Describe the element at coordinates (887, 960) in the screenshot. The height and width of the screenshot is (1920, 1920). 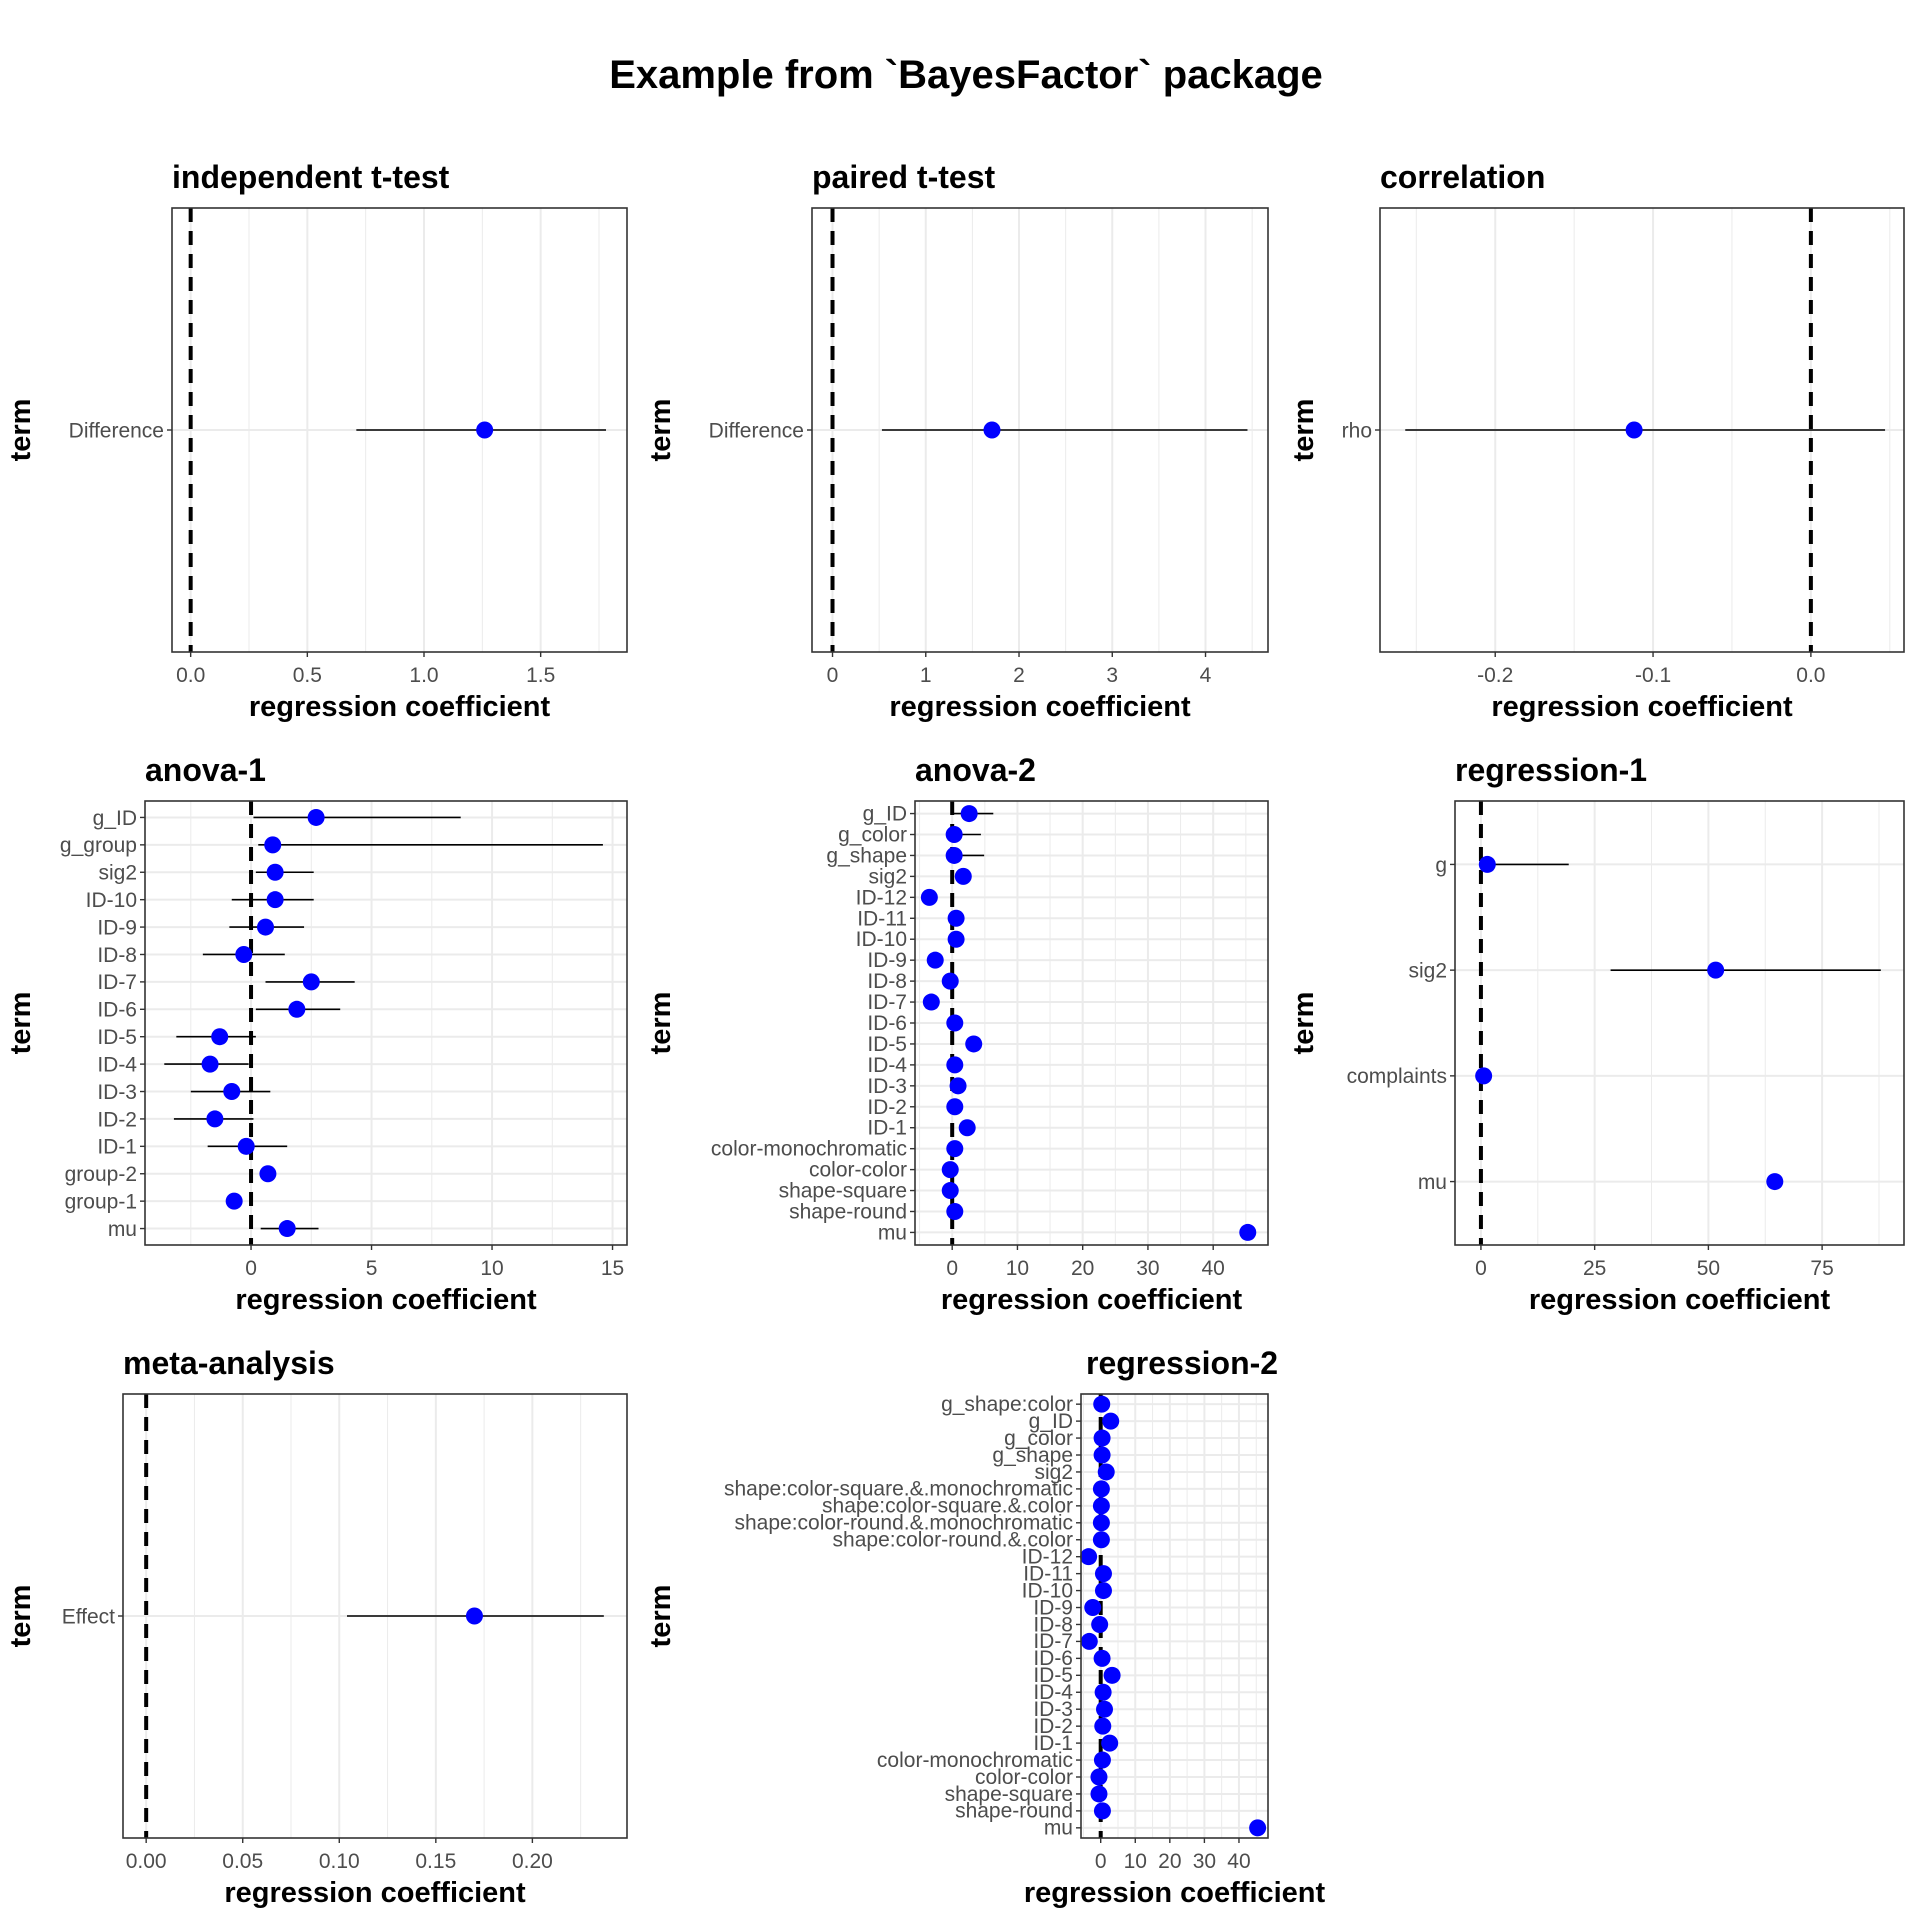
I see `y-tick-label: ID-9` at that location.